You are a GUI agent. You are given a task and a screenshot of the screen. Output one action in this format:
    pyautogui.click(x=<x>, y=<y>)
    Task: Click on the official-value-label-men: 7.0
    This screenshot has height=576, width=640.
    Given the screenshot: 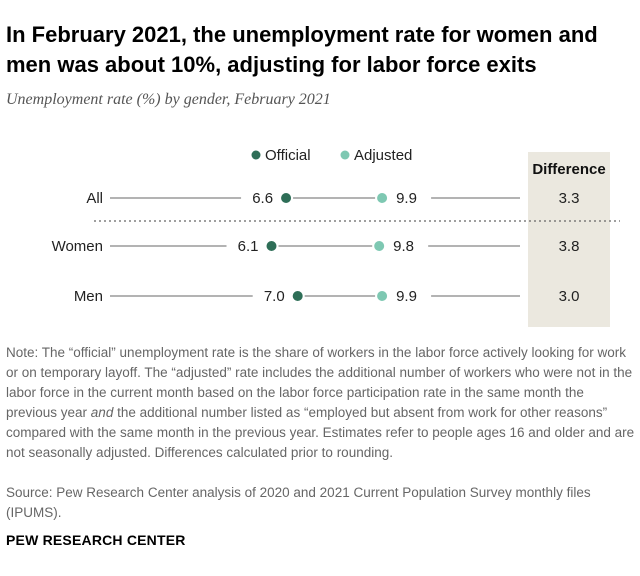 What is the action you would take?
    pyautogui.click(x=274, y=296)
    